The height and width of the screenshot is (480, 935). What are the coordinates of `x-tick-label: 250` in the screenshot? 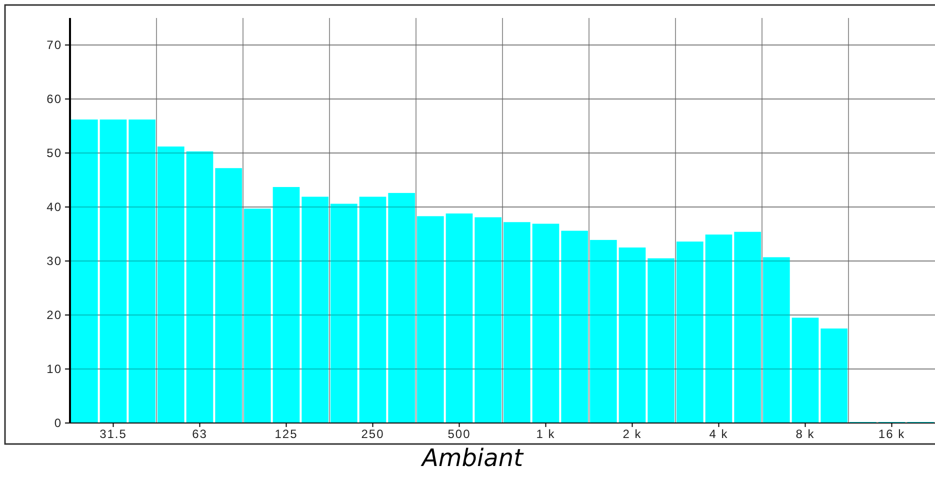 It's located at (372, 434).